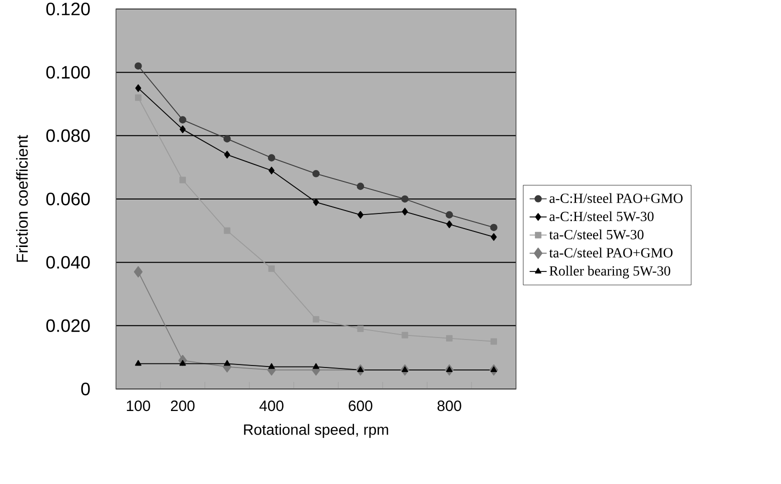 This screenshot has height=484, width=781. I want to click on y-tick-label: 0.040, so click(68, 262).